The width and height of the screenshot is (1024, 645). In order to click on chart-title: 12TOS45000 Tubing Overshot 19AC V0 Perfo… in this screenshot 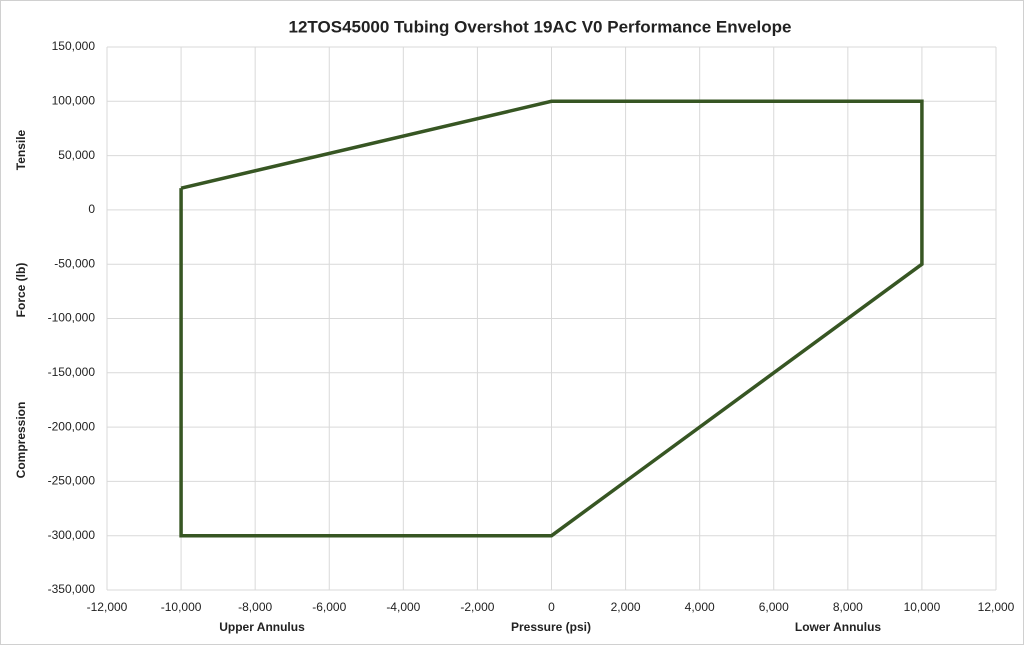, I will do `click(540, 26)`.